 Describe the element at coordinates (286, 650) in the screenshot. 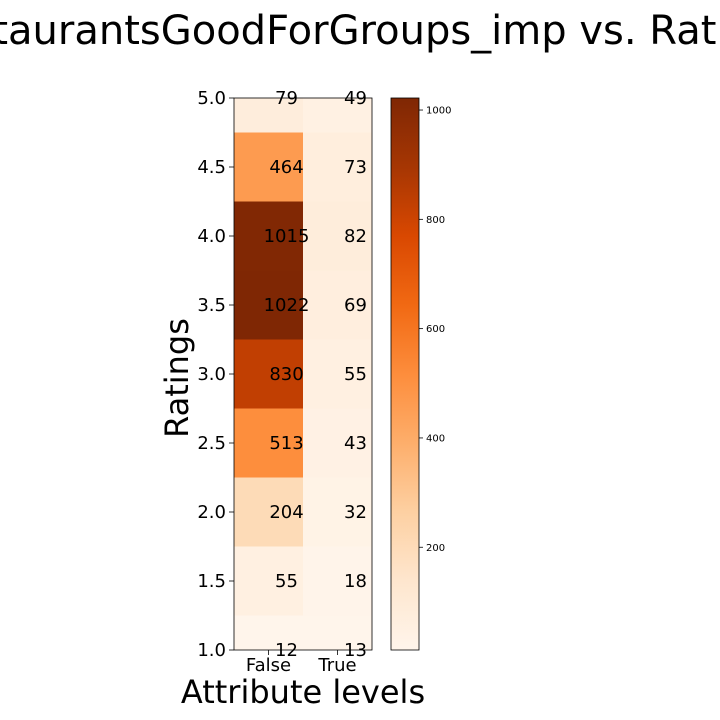

I see `cell-value-label: 12` at that location.